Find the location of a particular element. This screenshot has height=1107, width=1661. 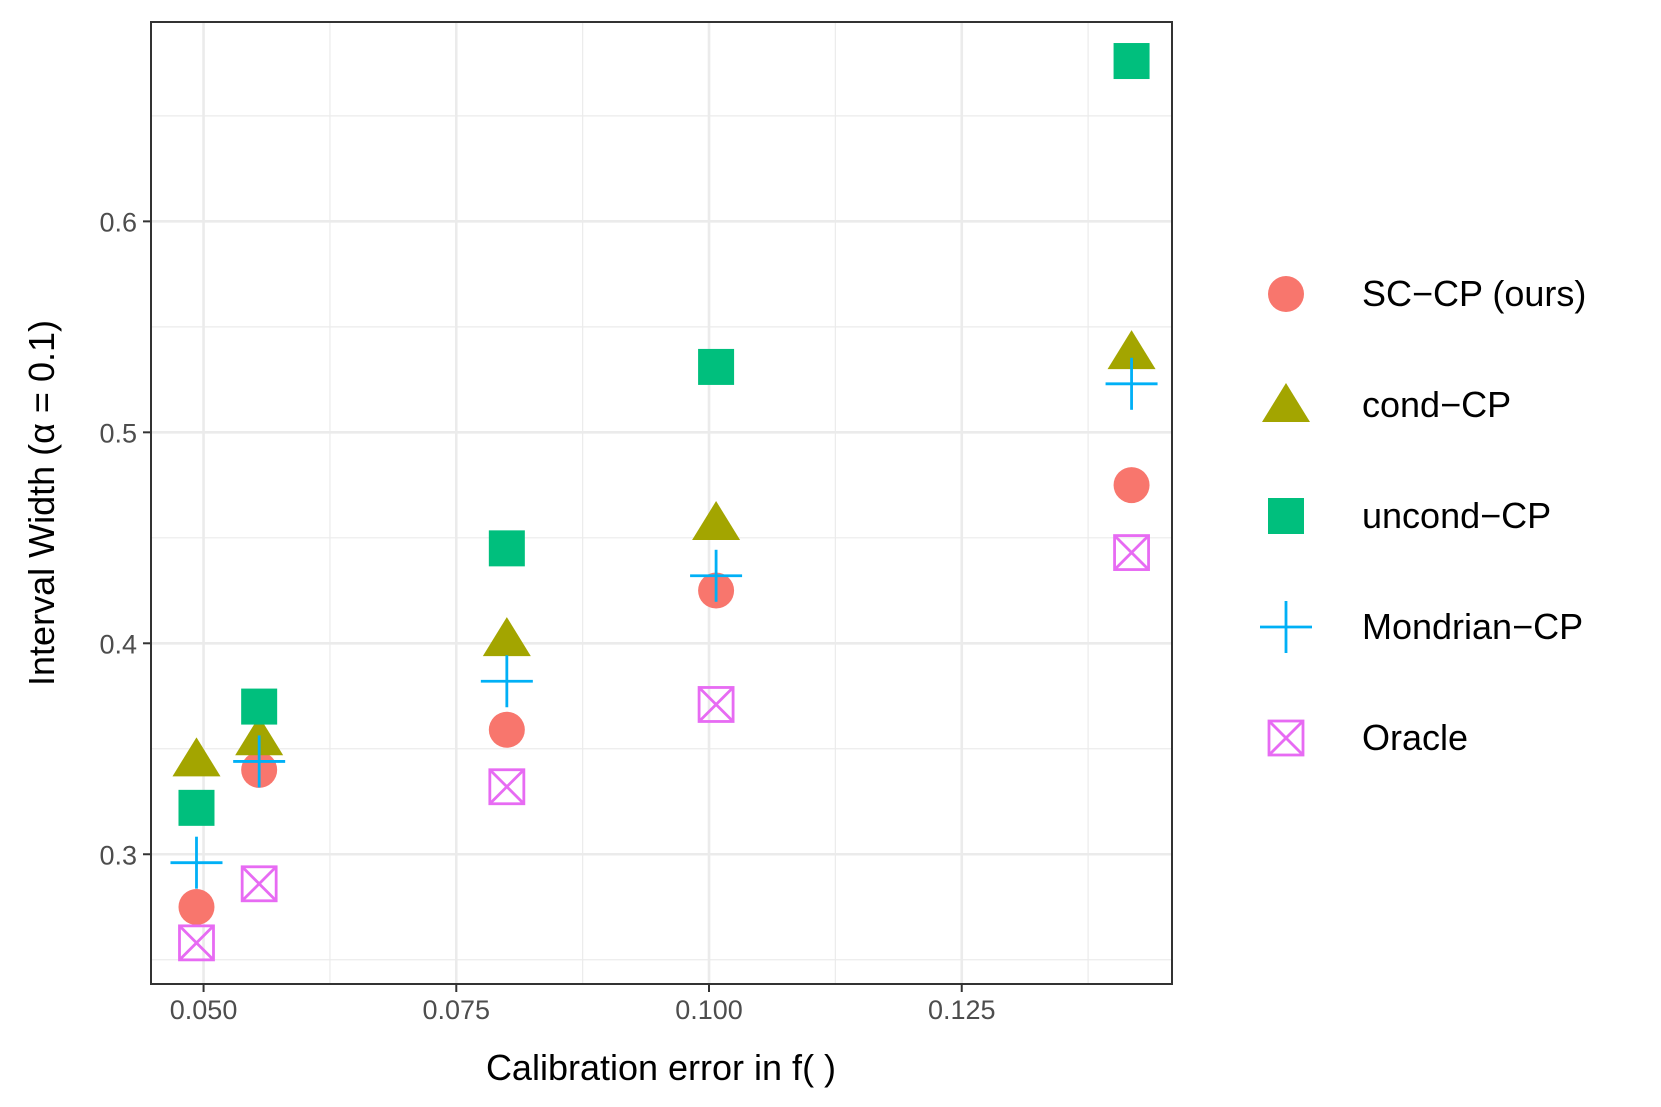

x-tick-label: 0.125 is located at coordinates (962, 1010).